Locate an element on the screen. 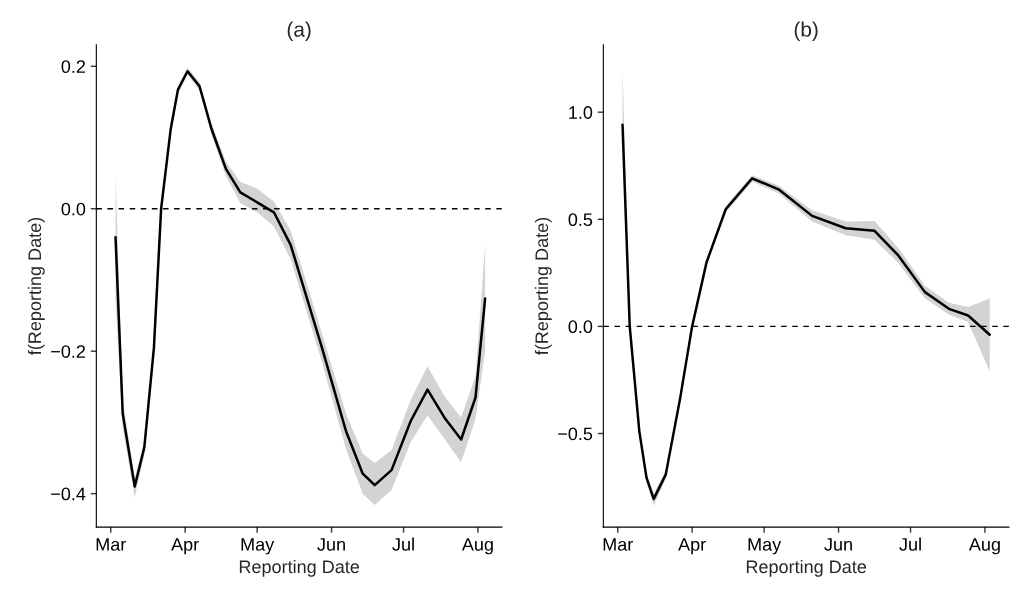  y-tick-label: 1.0 is located at coordinates (581, 112).